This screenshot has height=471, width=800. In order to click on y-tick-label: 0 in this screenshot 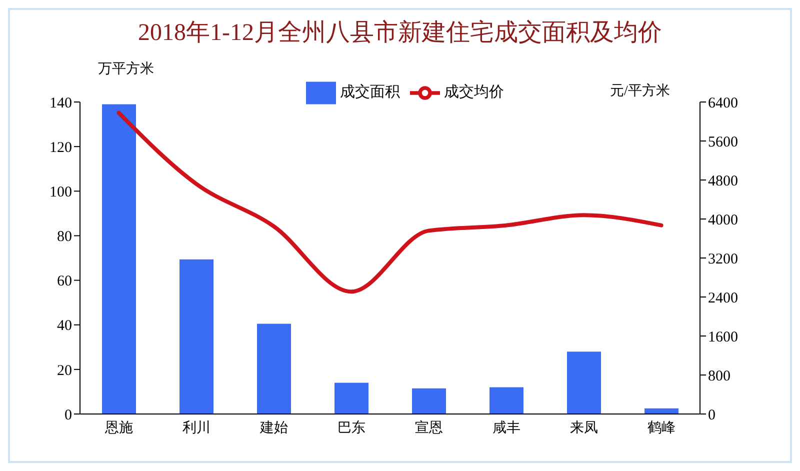, I will do `click(68, 415)`.